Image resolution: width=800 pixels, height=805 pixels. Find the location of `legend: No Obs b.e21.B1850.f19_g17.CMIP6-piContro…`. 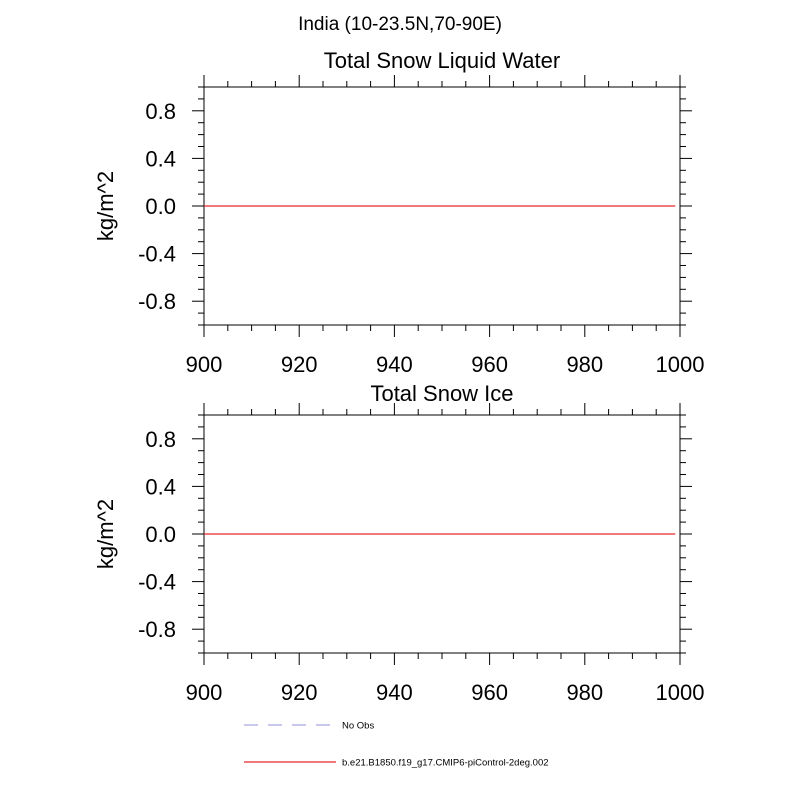

legend: No Obs b.e21.B1850.f19_g17.CMIP6-piContro… is located at coordinates (396, 745).